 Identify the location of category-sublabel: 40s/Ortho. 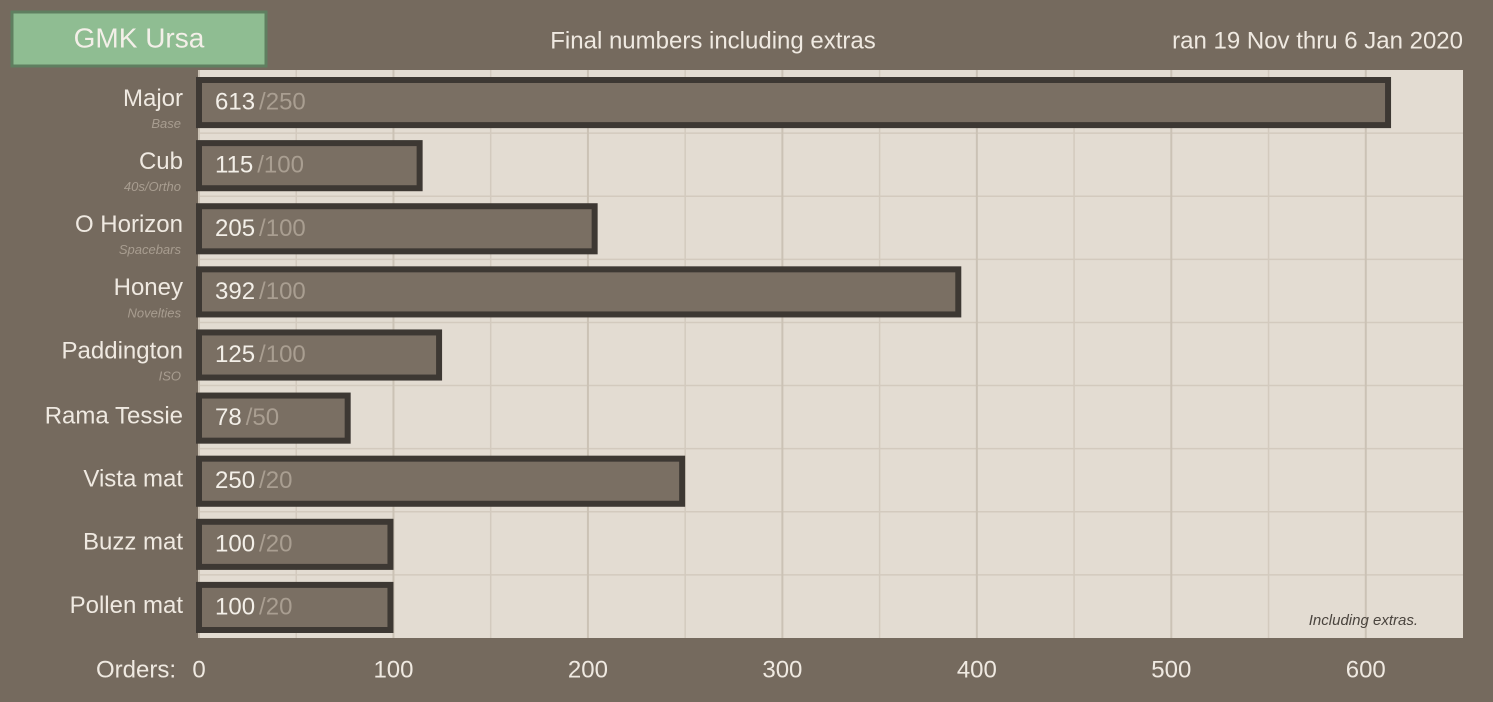
(152, 186).